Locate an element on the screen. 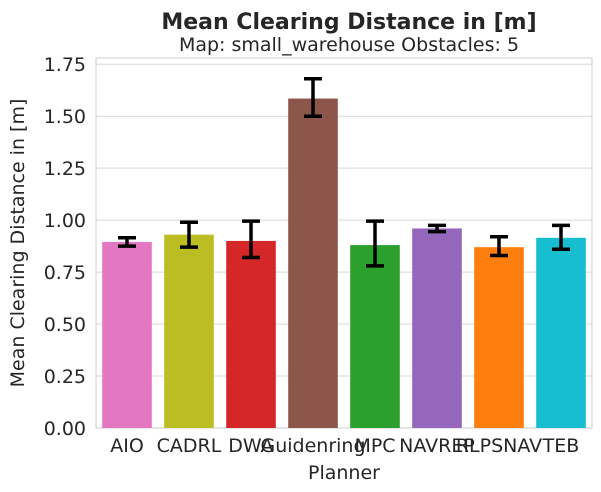  y-axis-label: Mean Clearing Distance in [m] is located at coordinates (18, 243).